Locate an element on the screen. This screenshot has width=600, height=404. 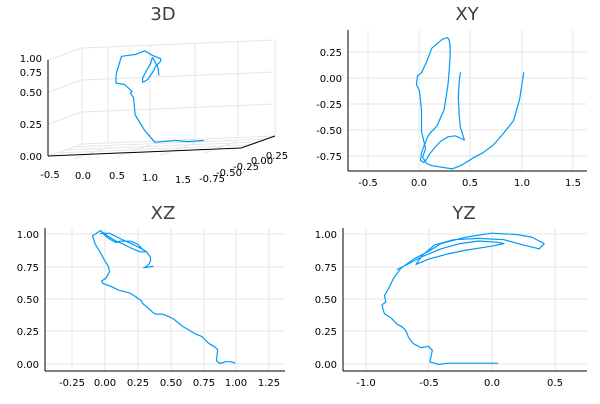
panel-xy-grid is located at coordinates (467, 100).